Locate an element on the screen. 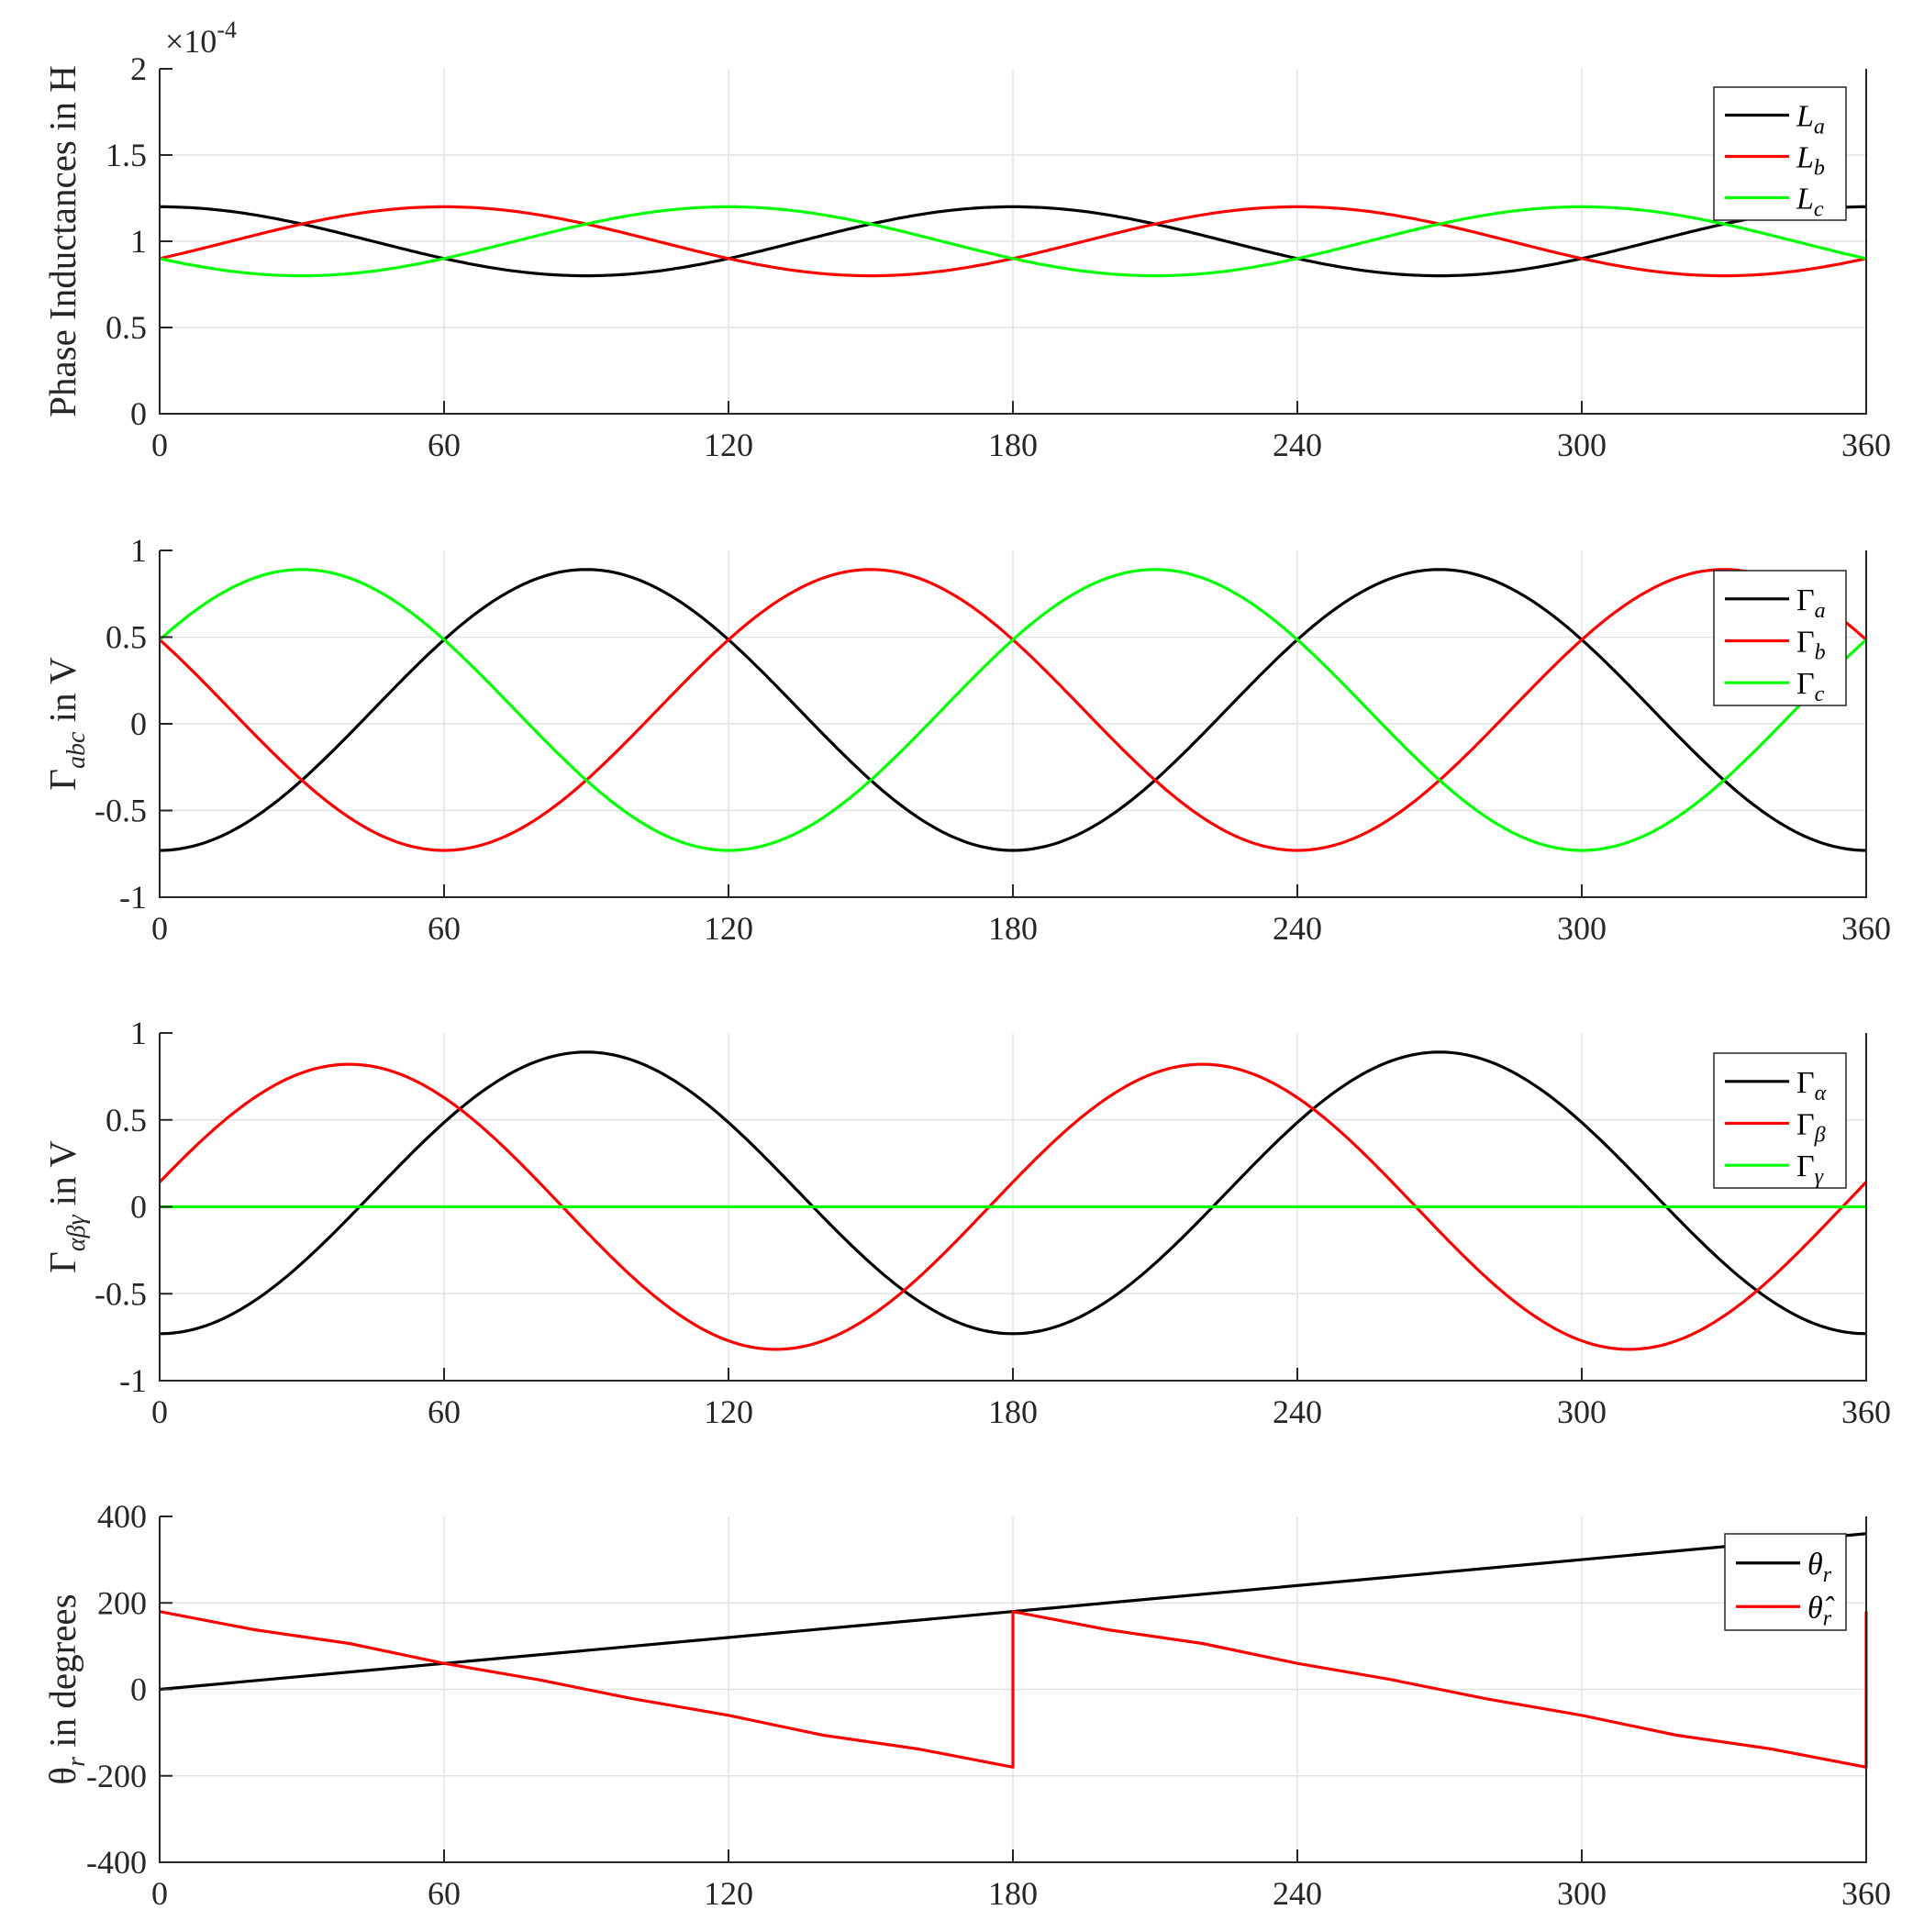  legend-label-γ: Γγ is located at coordinates (1810, 1169).